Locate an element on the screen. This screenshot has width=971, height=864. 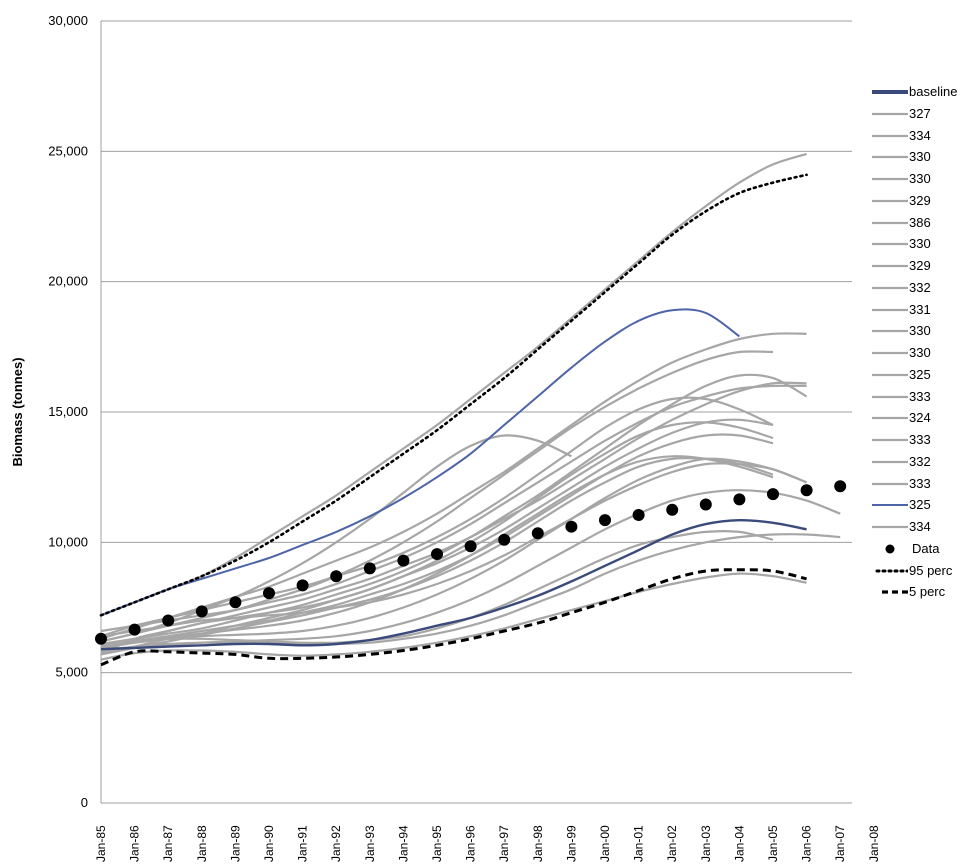
y-axis-title: Biomass (tonnes) is located at coordinates (17, 411).